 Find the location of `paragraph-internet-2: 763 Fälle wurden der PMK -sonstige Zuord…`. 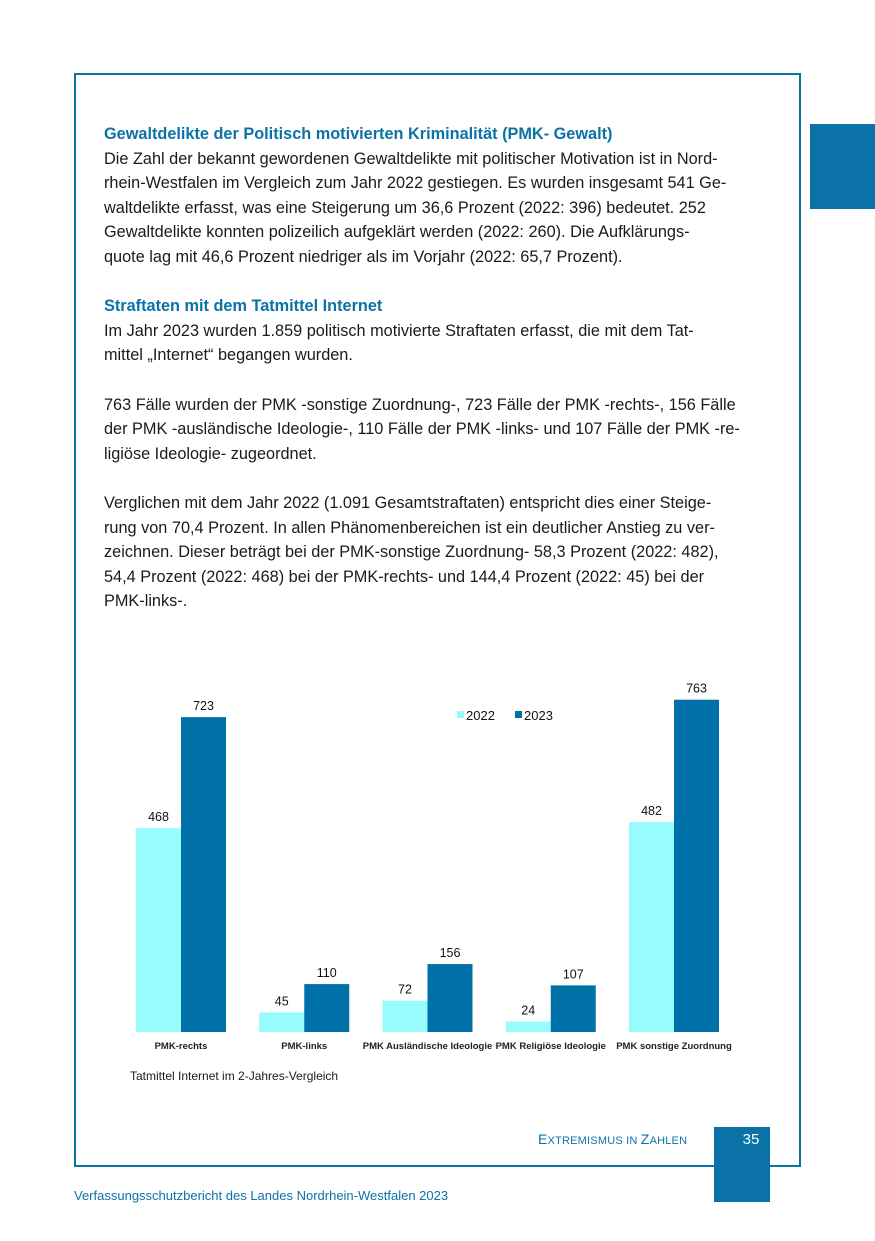

paragraph-internet-2: 763 Fälle wurden der PMK -sonstige Zuord… is located at coordinates (439, 430).